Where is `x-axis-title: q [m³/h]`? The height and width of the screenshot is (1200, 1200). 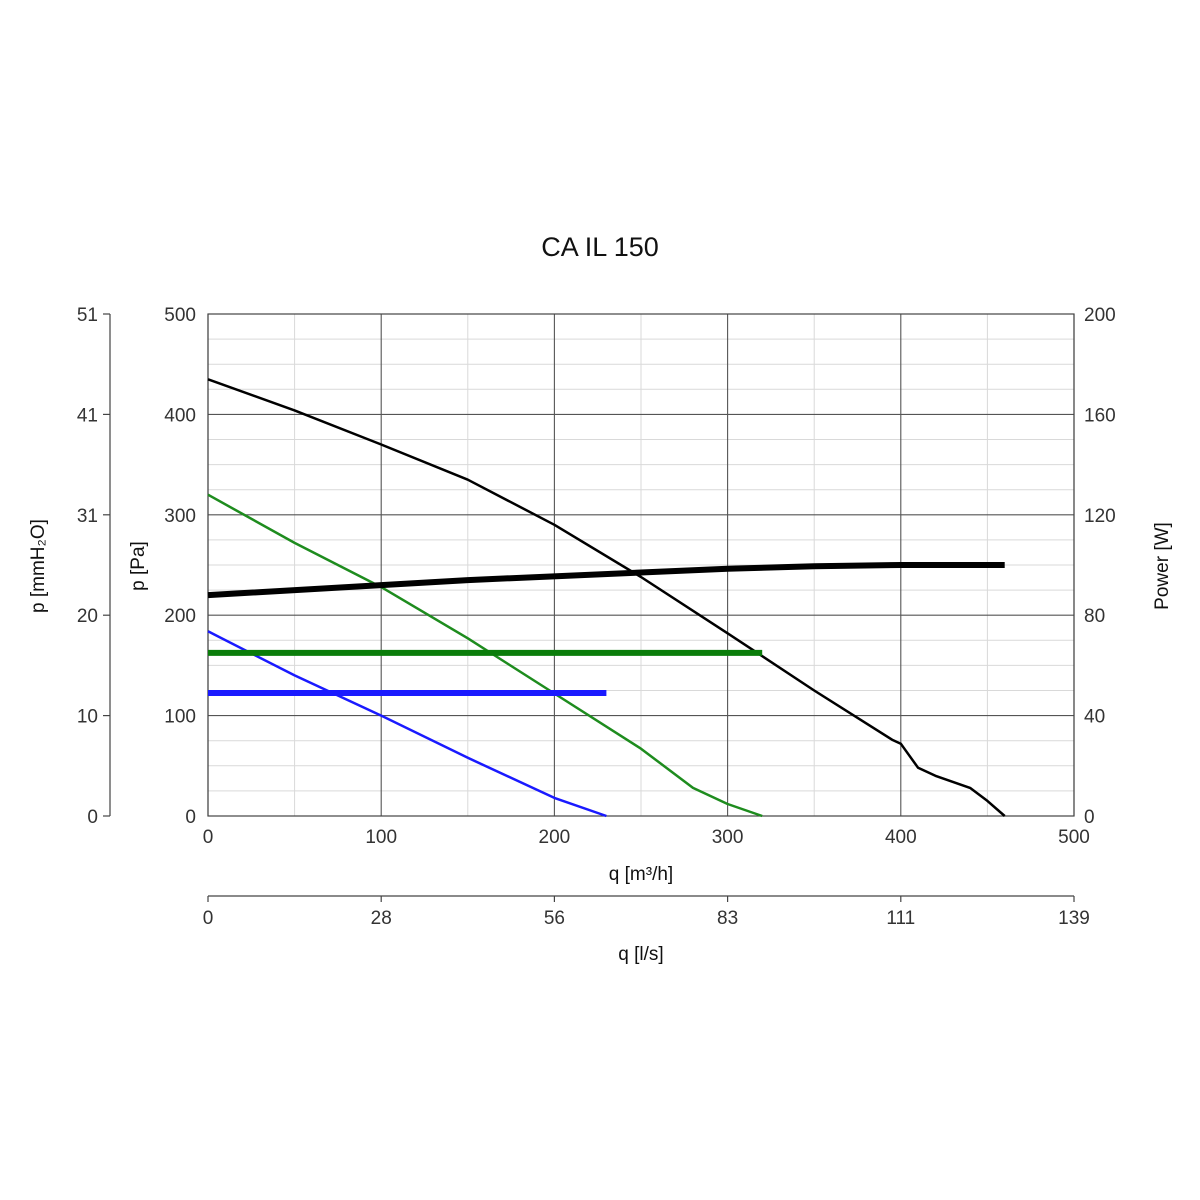
x-axis-title: q [m³/h] is located at coordinates (641, 874).